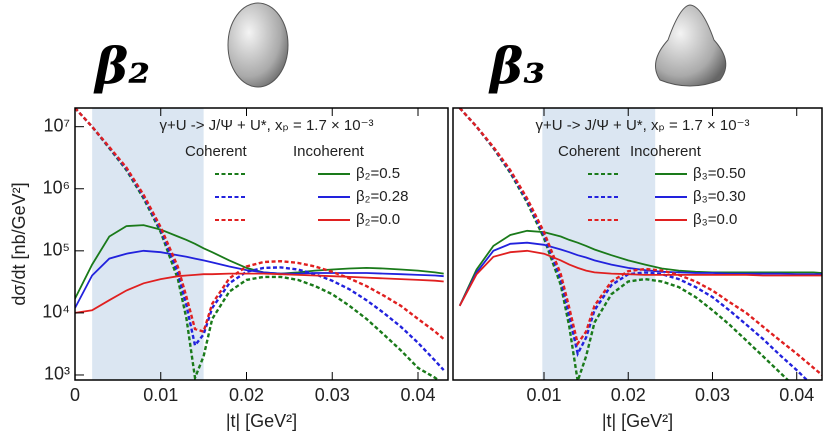 This screenshot has height=438, width=824. Describe the element at coordinates (715, 219) in the screenshot. I see `legend-label: β₃=0.0` at that location.